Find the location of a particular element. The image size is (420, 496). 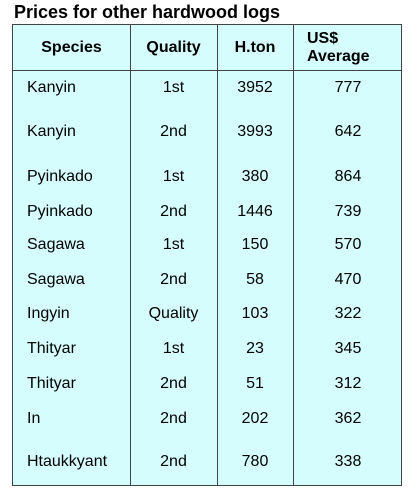

cell: 23 is located at coordinates (255, 348).